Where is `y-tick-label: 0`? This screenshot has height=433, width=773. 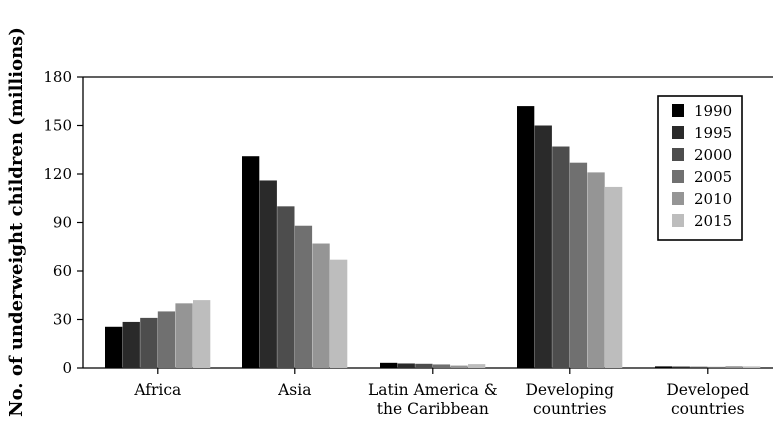 y-tick-label: 0 is located at coordinates (67, 368).